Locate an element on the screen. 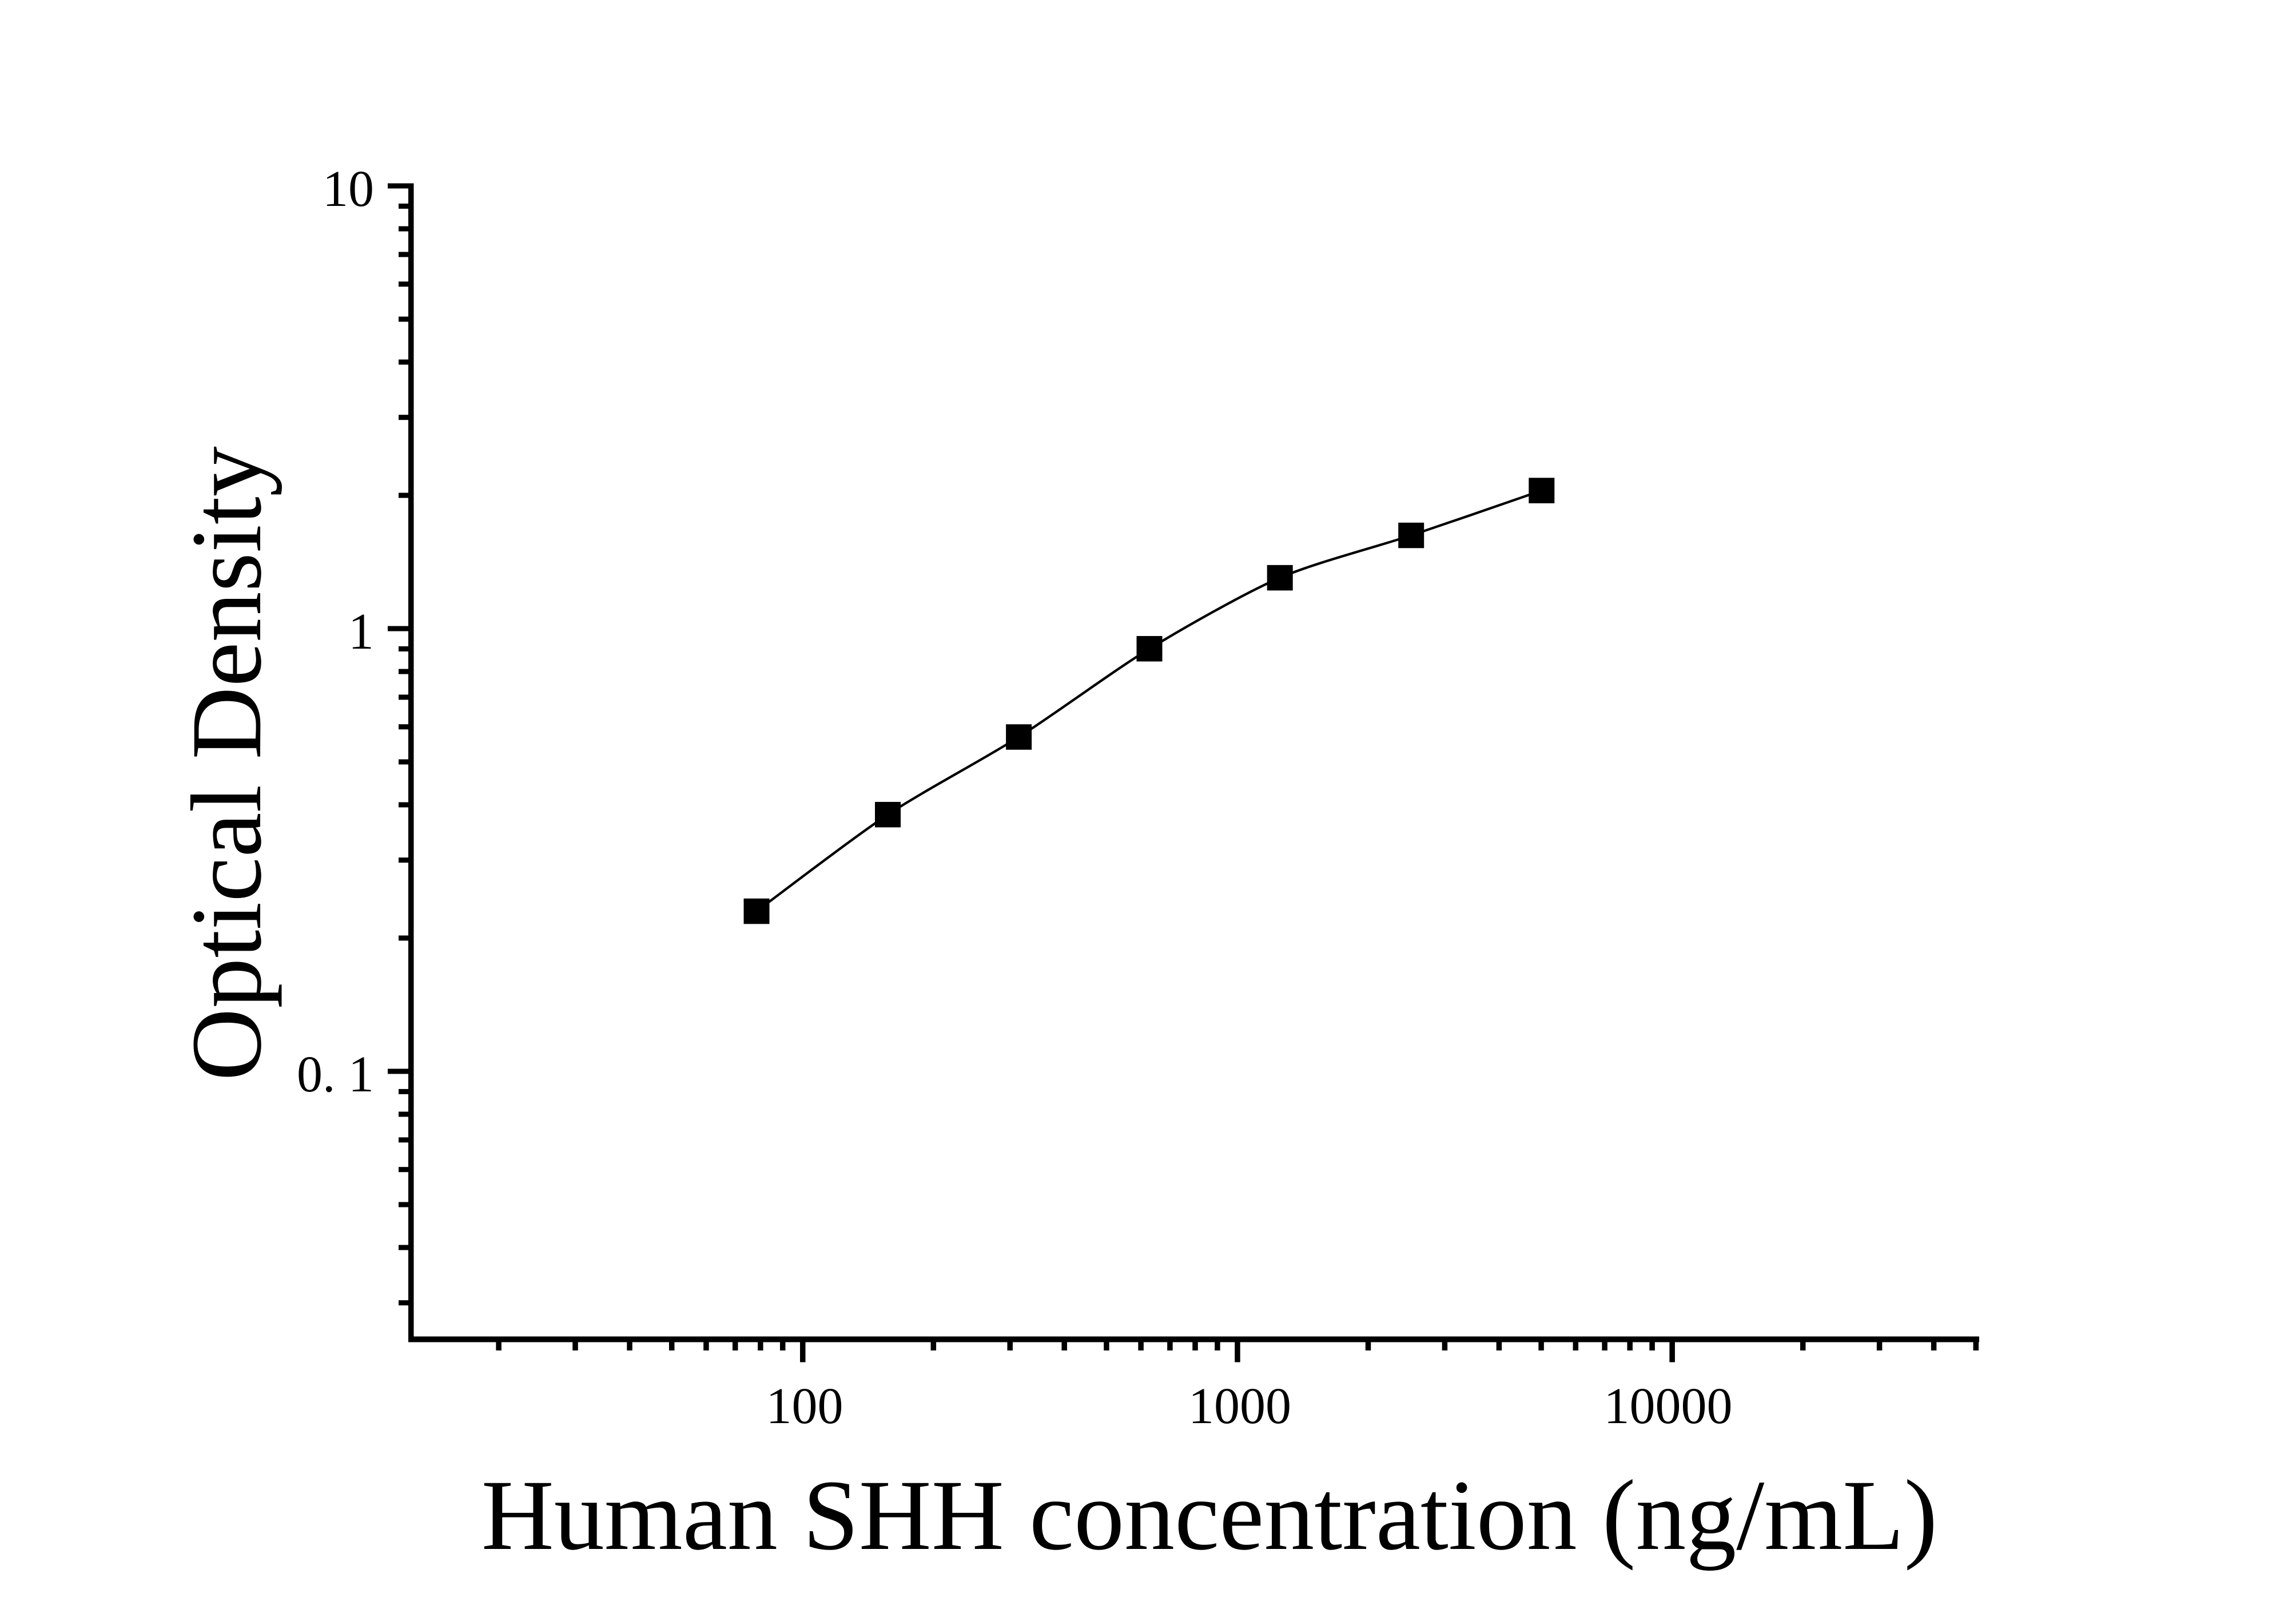 This screenshot has height=1605, width=2296. svg-text: 10000 is located at coordinates (1668, 1406).